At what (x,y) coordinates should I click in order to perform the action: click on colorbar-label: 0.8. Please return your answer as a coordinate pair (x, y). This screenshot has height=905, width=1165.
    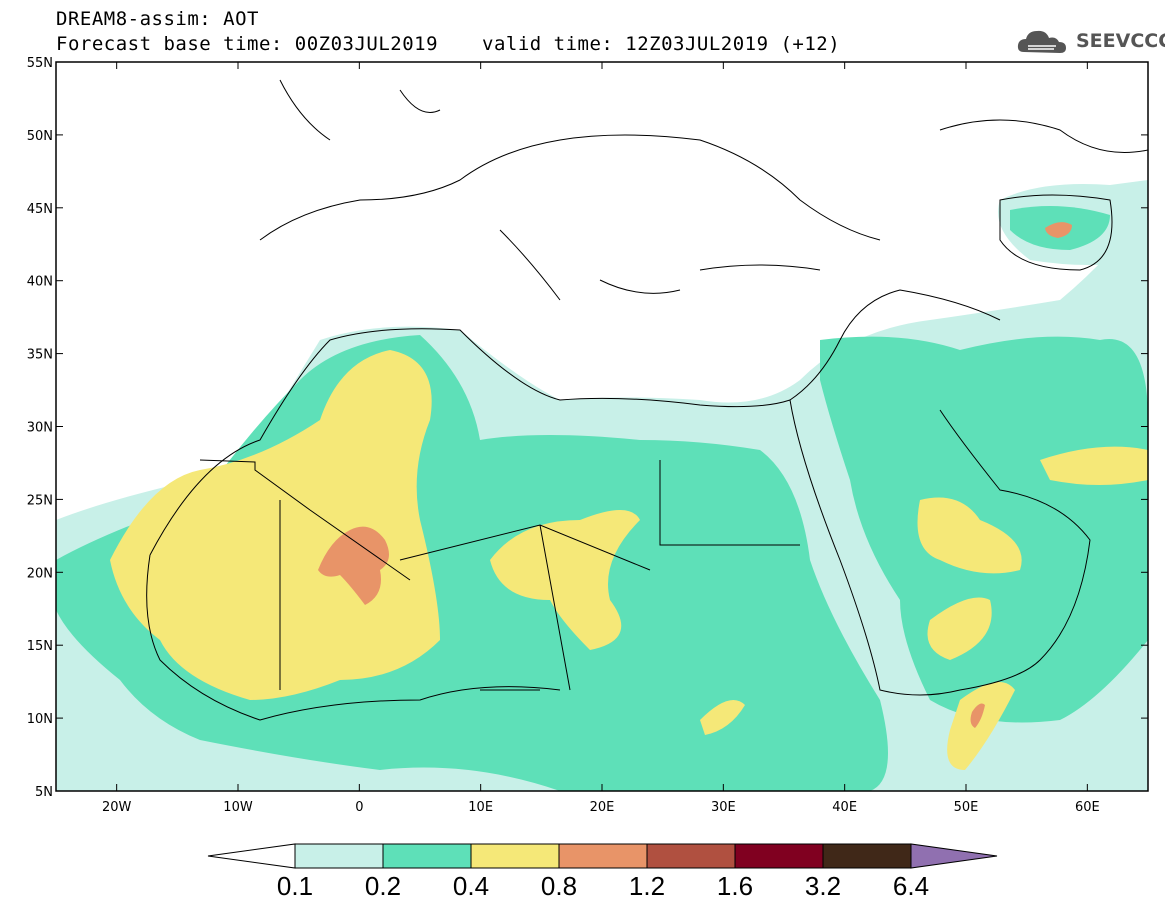
    Looking at the image, I should click on (559, 886).